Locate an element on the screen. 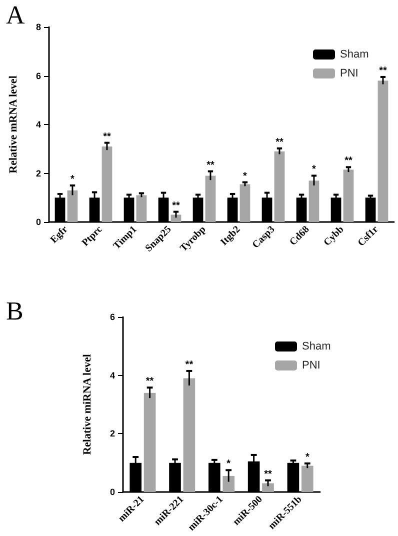  text: A is located at coordinates (15, 15).